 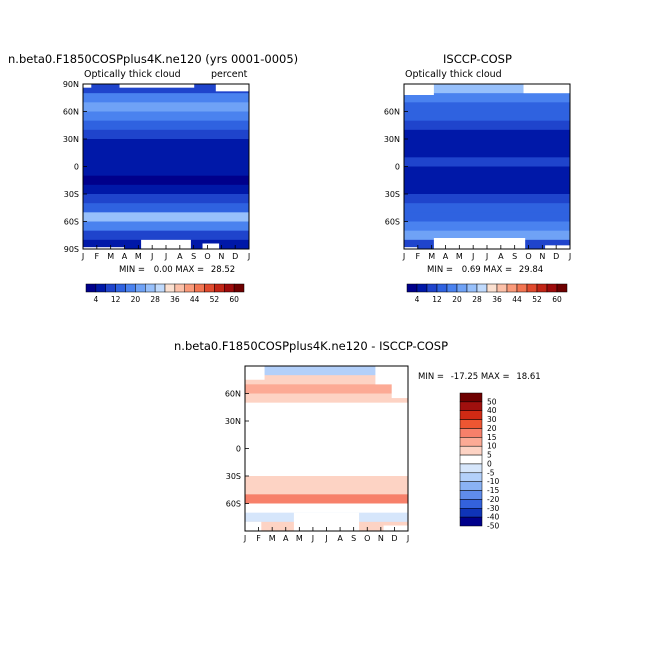 I want to click on plot2-title: ISCCP-COSP, so click(x=477, y=59).